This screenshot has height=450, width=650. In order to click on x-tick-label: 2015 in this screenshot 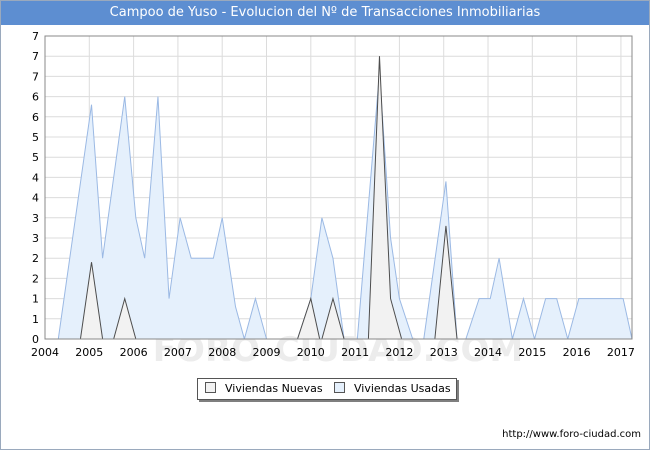, I will do `click(532, 352)`.